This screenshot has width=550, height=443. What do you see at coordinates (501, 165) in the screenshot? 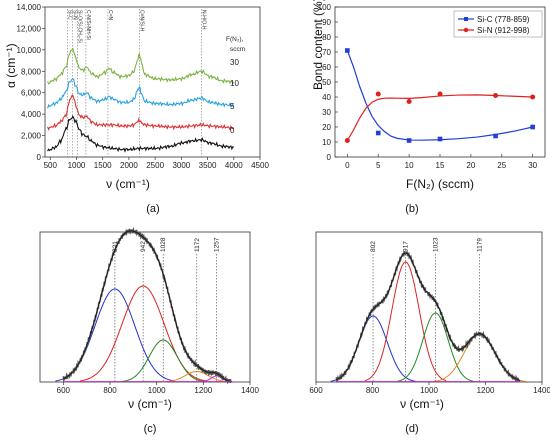
I see `panel-b-xtick-label: 25` at bounding box center [501, 165].